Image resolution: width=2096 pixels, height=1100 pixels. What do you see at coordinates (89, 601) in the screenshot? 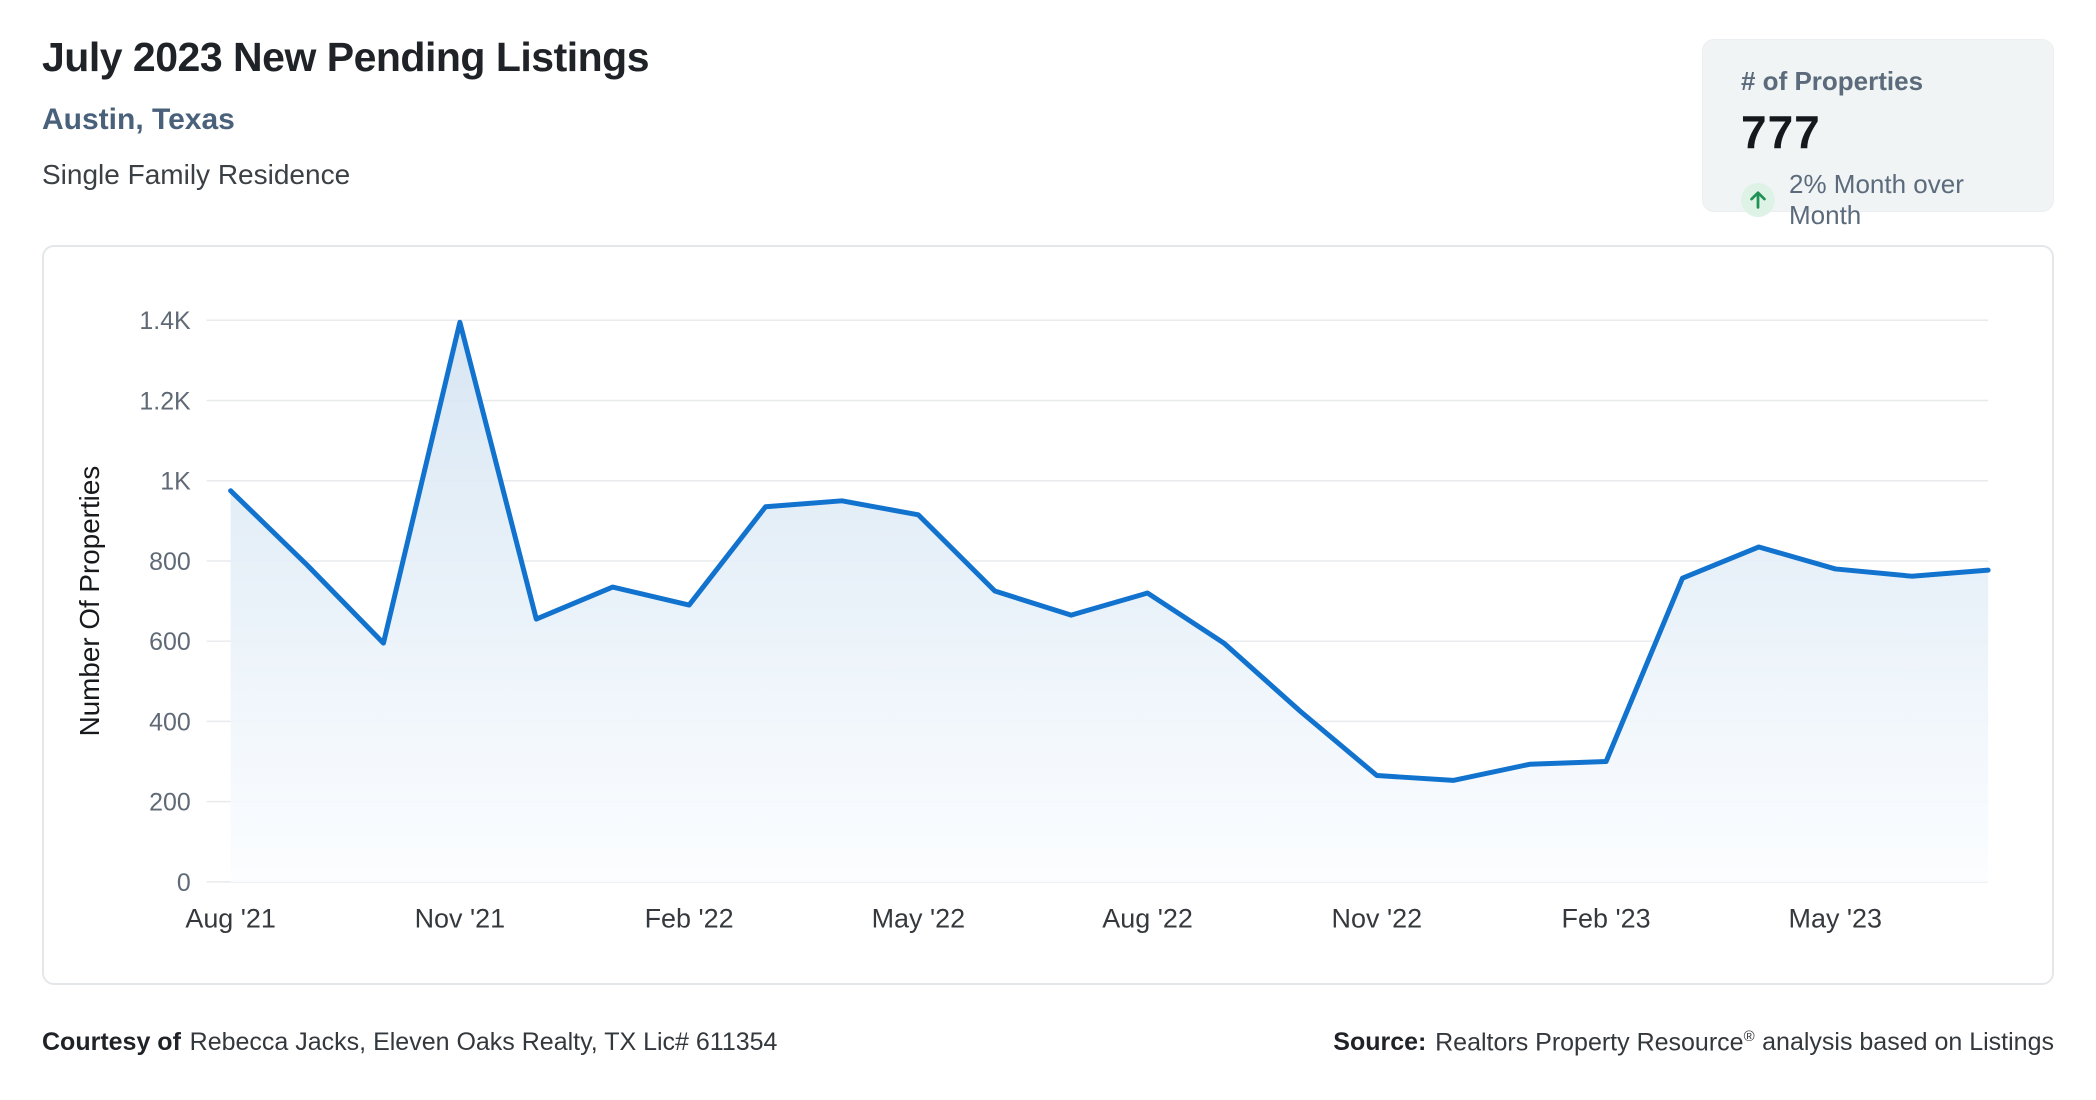
I see `y-axis-title: Number Of Properties` at bounding box center [89, 601].